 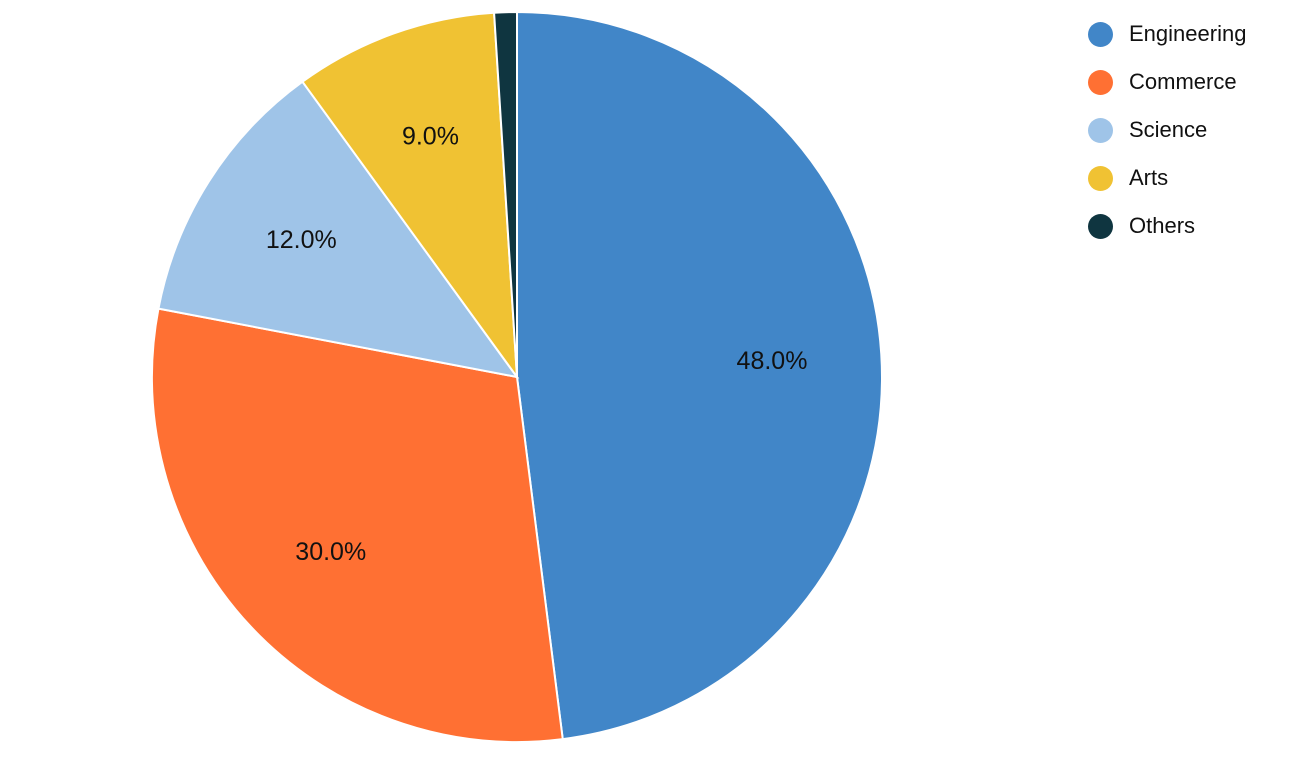 What do you see at coordinates (1100, 130) in the screenshot?
I see `legend-swatch-science` at bounding box center [1100, 130].